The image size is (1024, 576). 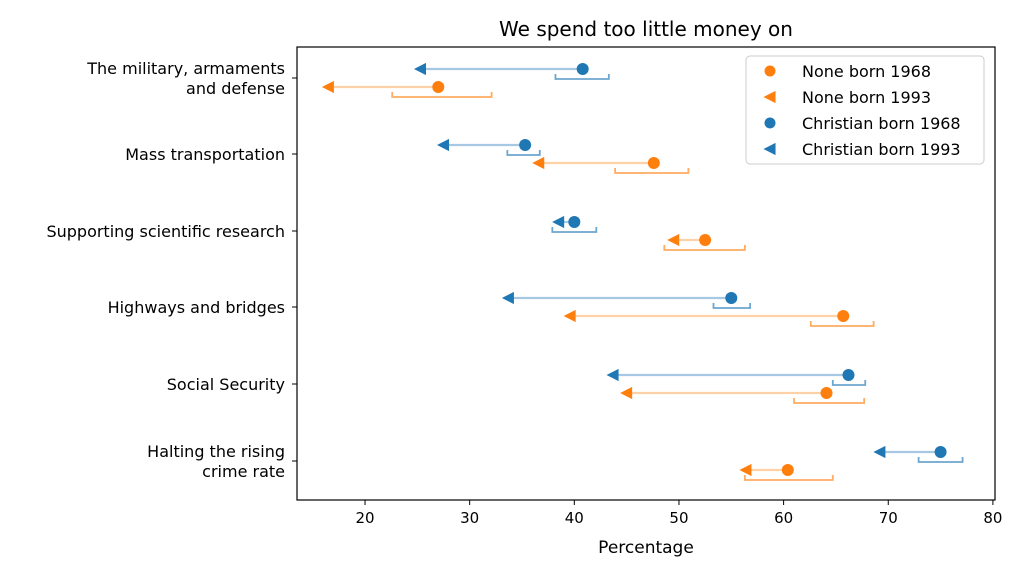 What do you see at coordinates (646, 29) in the screenshot?
I see `chart-title: We spend too little money on` at bounding box center [646, 29].